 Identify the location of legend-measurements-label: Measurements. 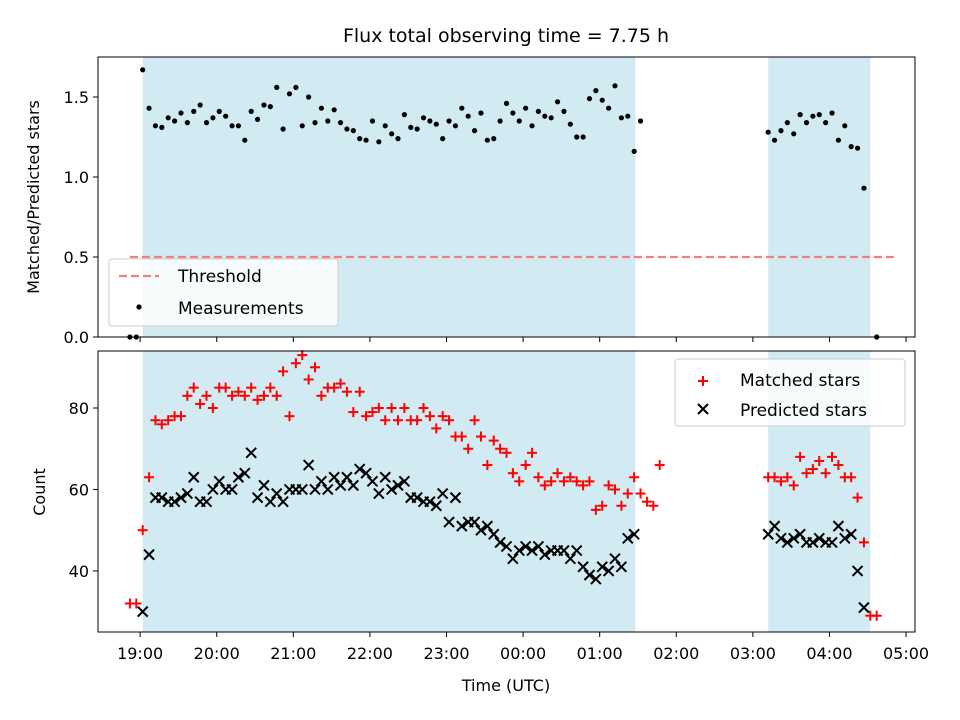
(241, 309).